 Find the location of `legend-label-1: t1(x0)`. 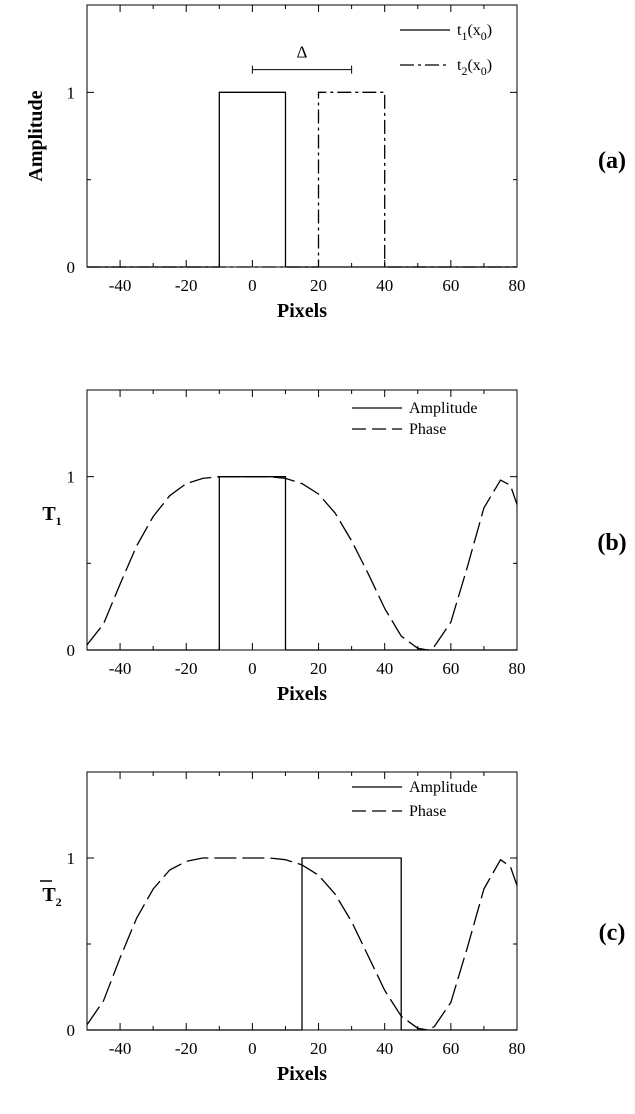

legend-label-1: t1(x0) is located at coordinates (474, 32).